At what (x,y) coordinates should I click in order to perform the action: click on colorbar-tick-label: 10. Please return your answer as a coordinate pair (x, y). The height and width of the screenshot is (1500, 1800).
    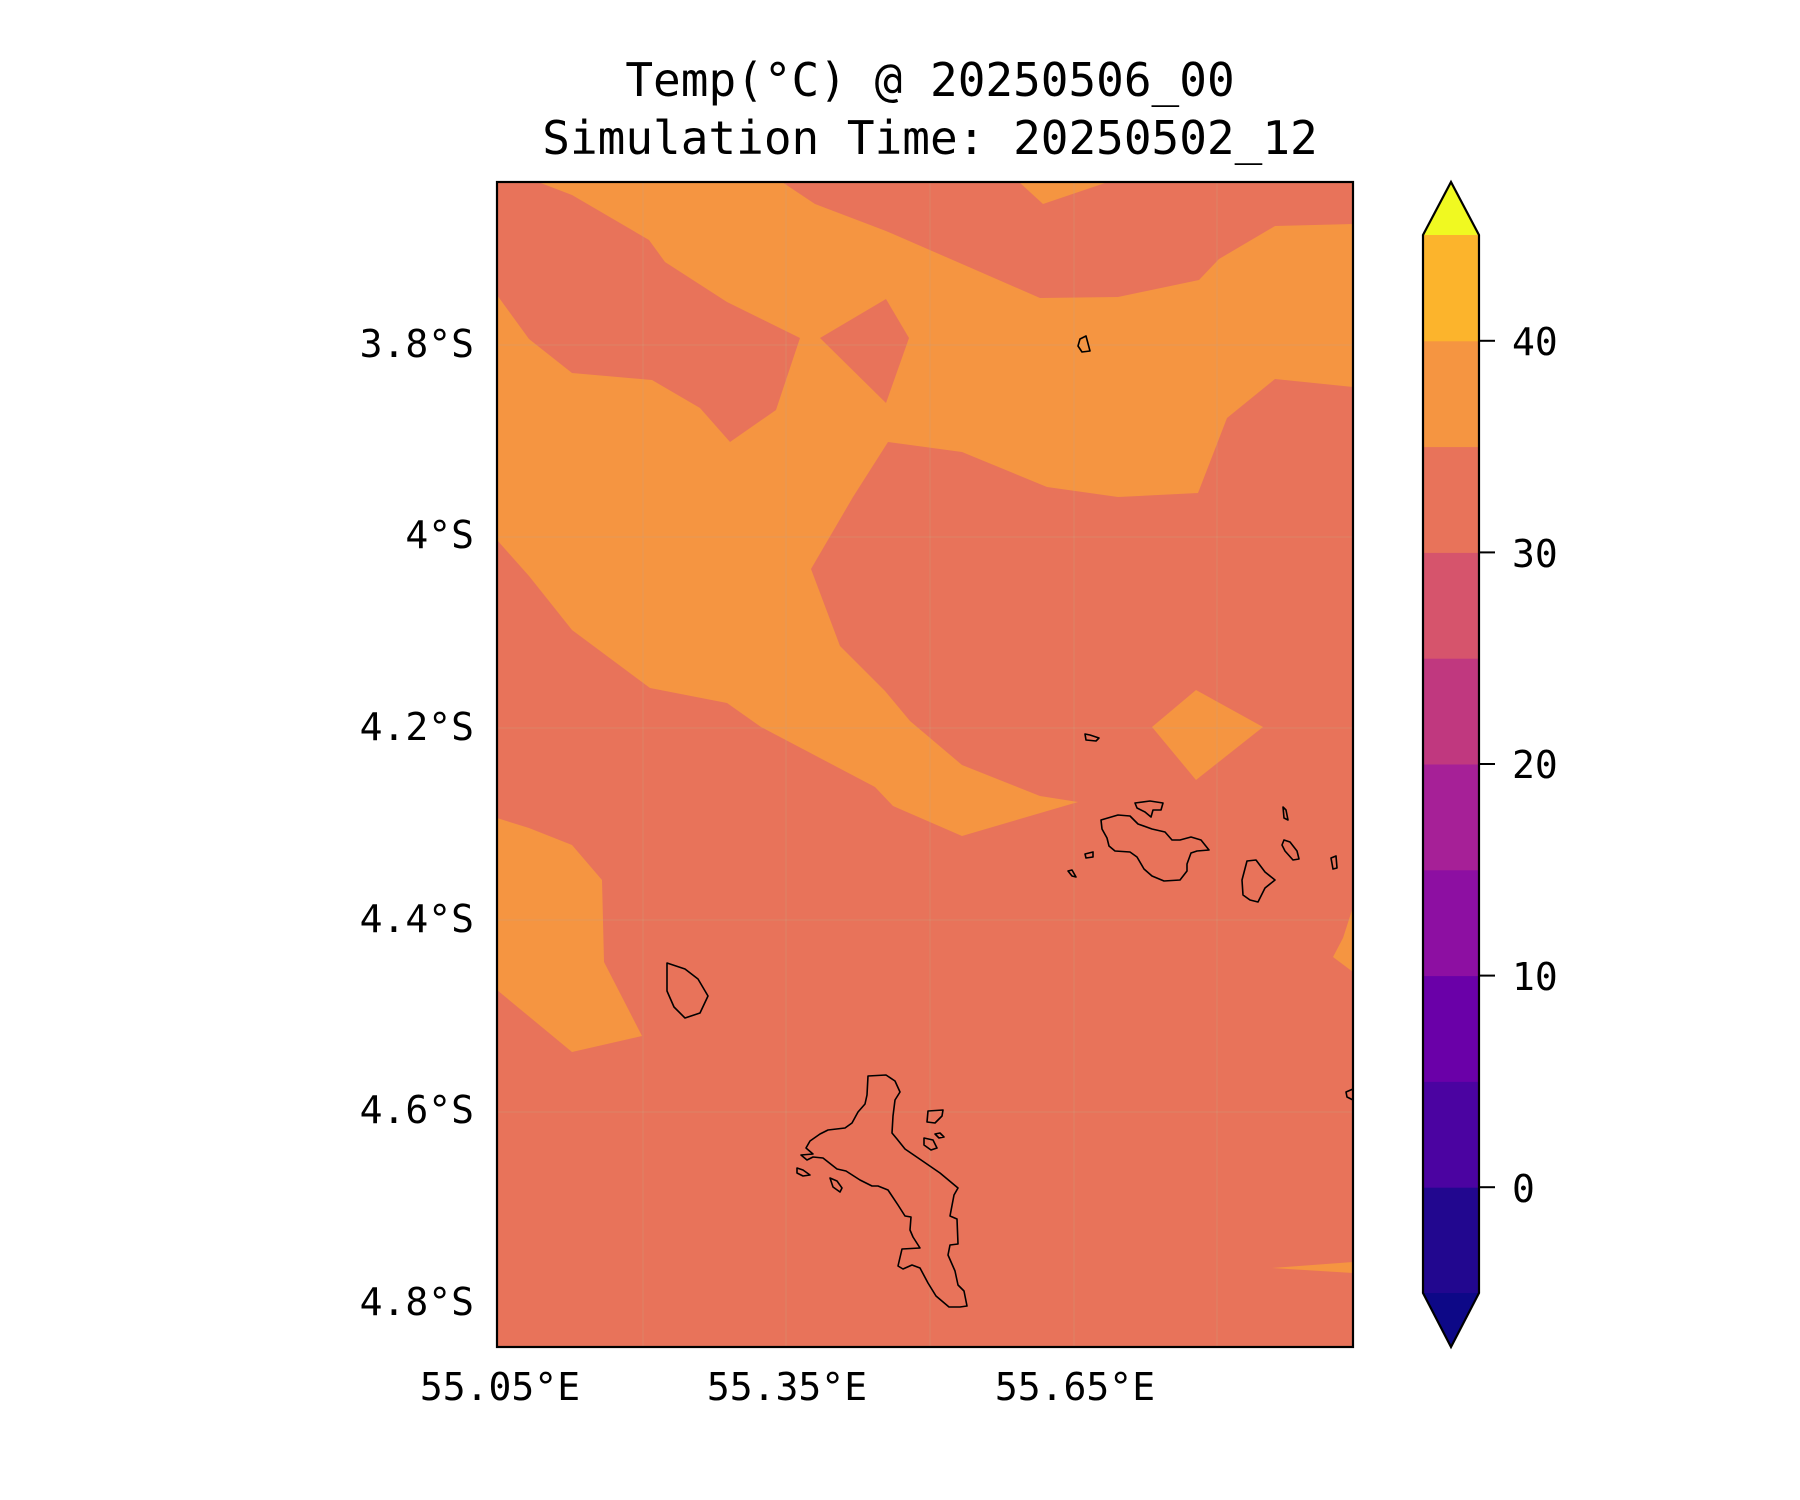
    Looking at the image, I should click on (1535, 977).